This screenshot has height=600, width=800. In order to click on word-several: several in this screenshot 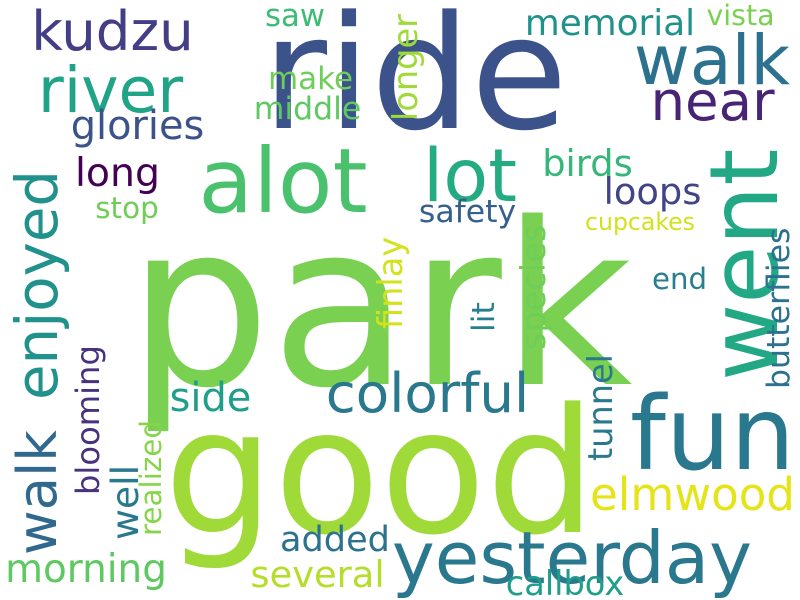, I will do `click(317, 575)`.